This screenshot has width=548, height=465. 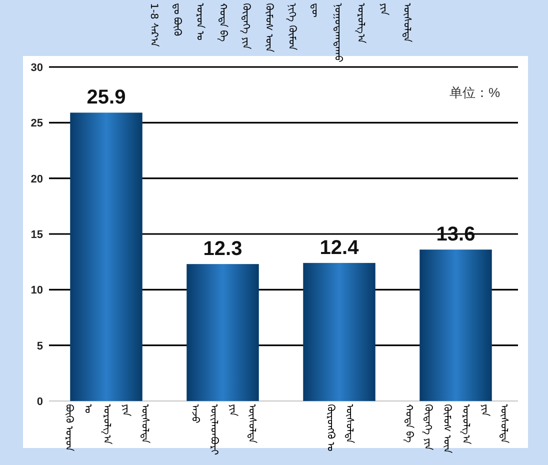 I want to click on y-tick-label: 10, so click(x=36, y=290).